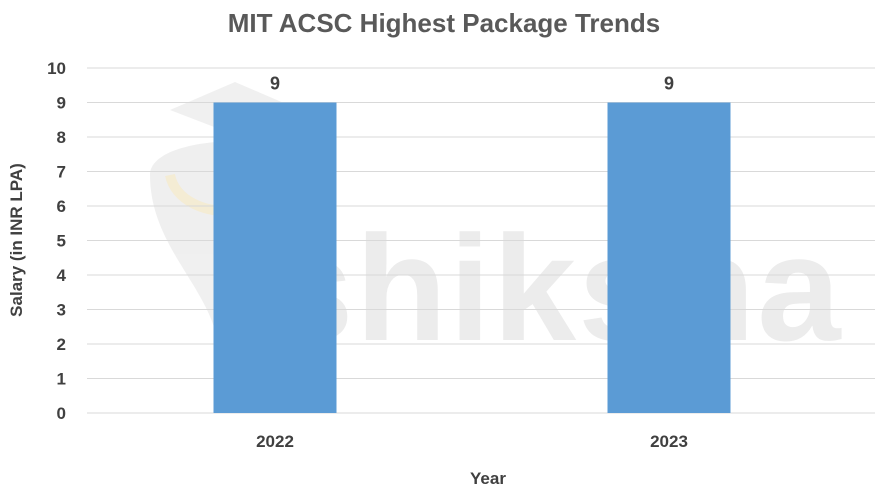 This screenshot has height=504, width=888. What do you see at coordinates (61, 310) in the screenshot?
I see `y-tick-label: 3` at bounding box center [61, 310].